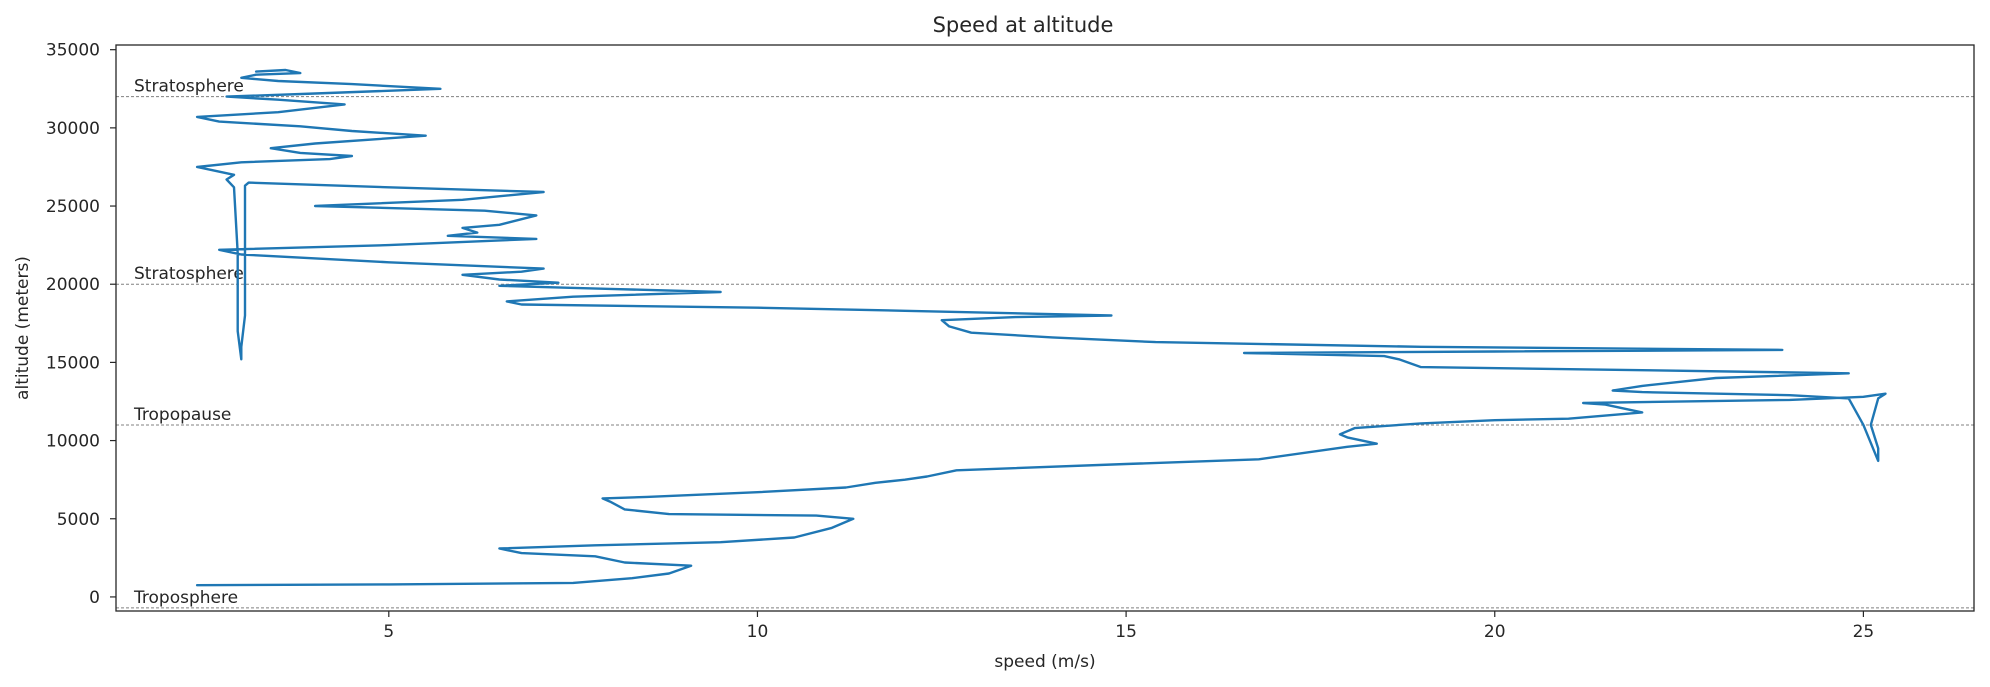 Image resolution: width=1990 pixels, height=687 pixels. Describe the element at coordinates (73, 363) in the screenshot. I see `y-tick-label: 15000` at that location.